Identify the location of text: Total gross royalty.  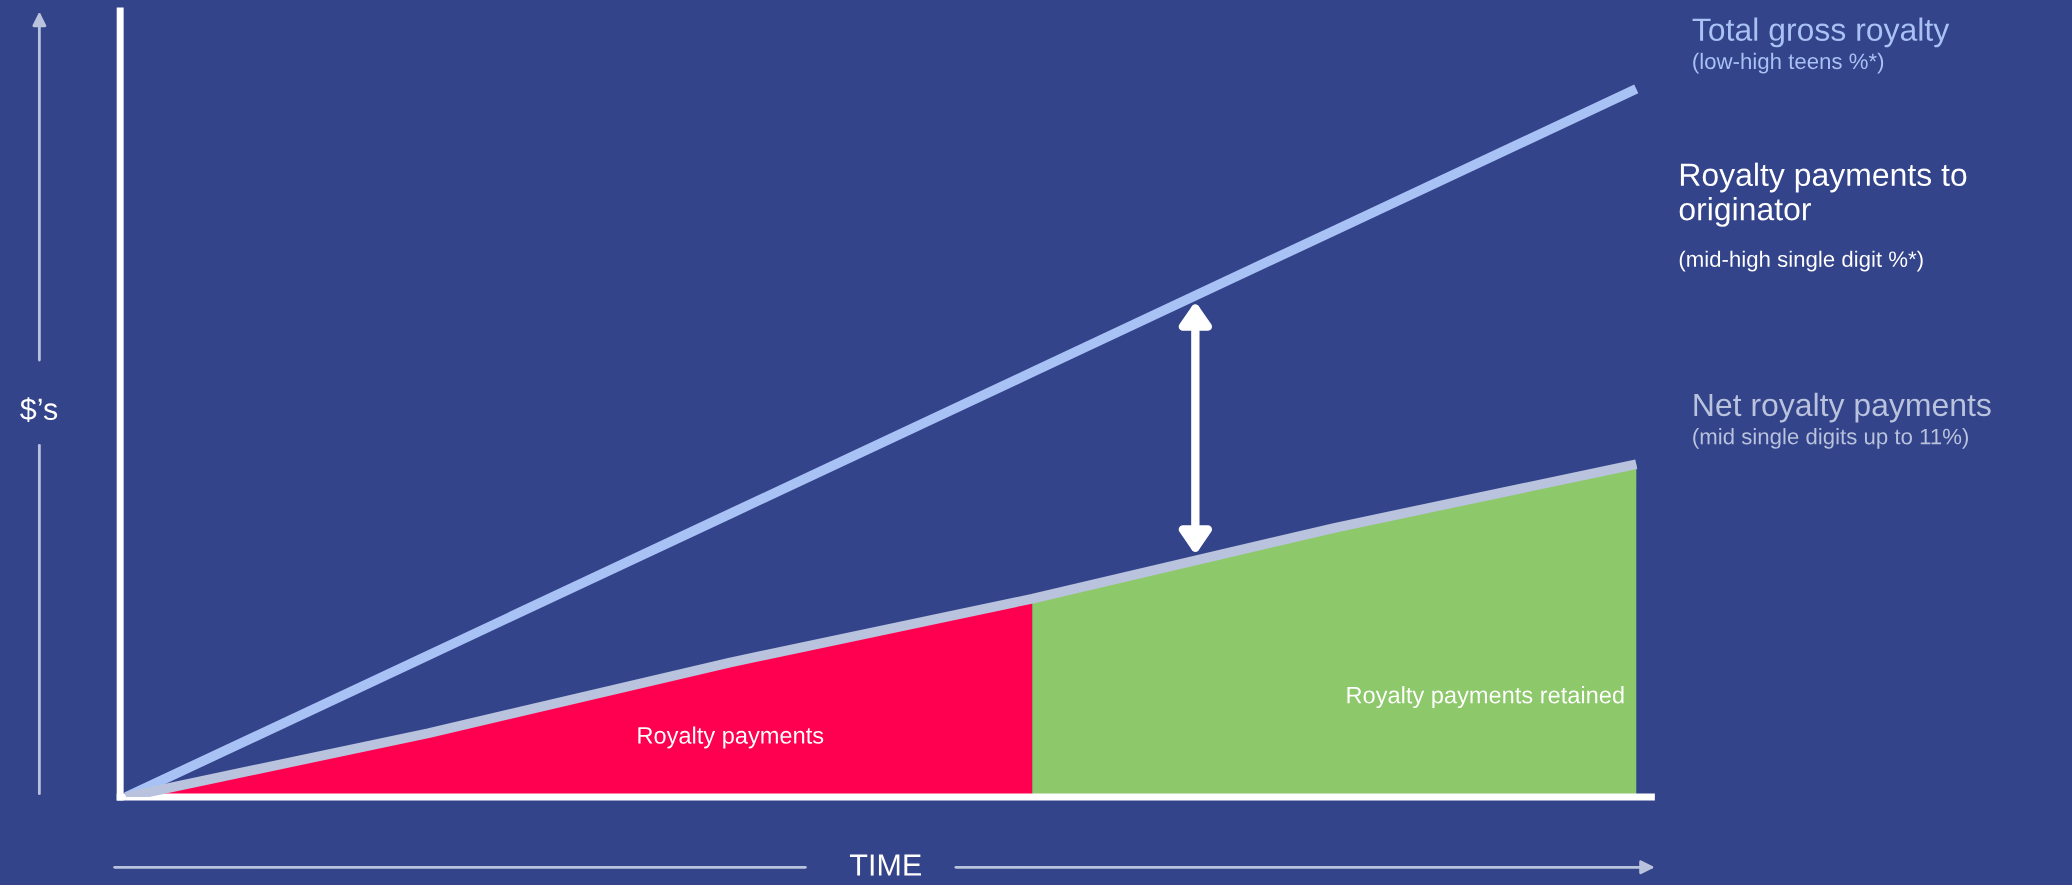
(1821, 32).